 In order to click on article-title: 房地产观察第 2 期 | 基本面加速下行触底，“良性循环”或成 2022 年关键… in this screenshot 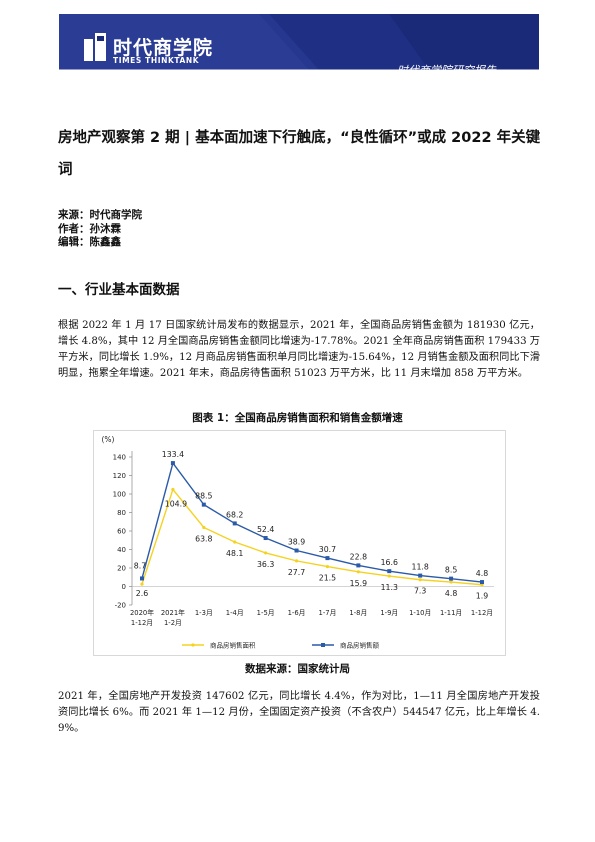, I will do `click(299, 154)`.